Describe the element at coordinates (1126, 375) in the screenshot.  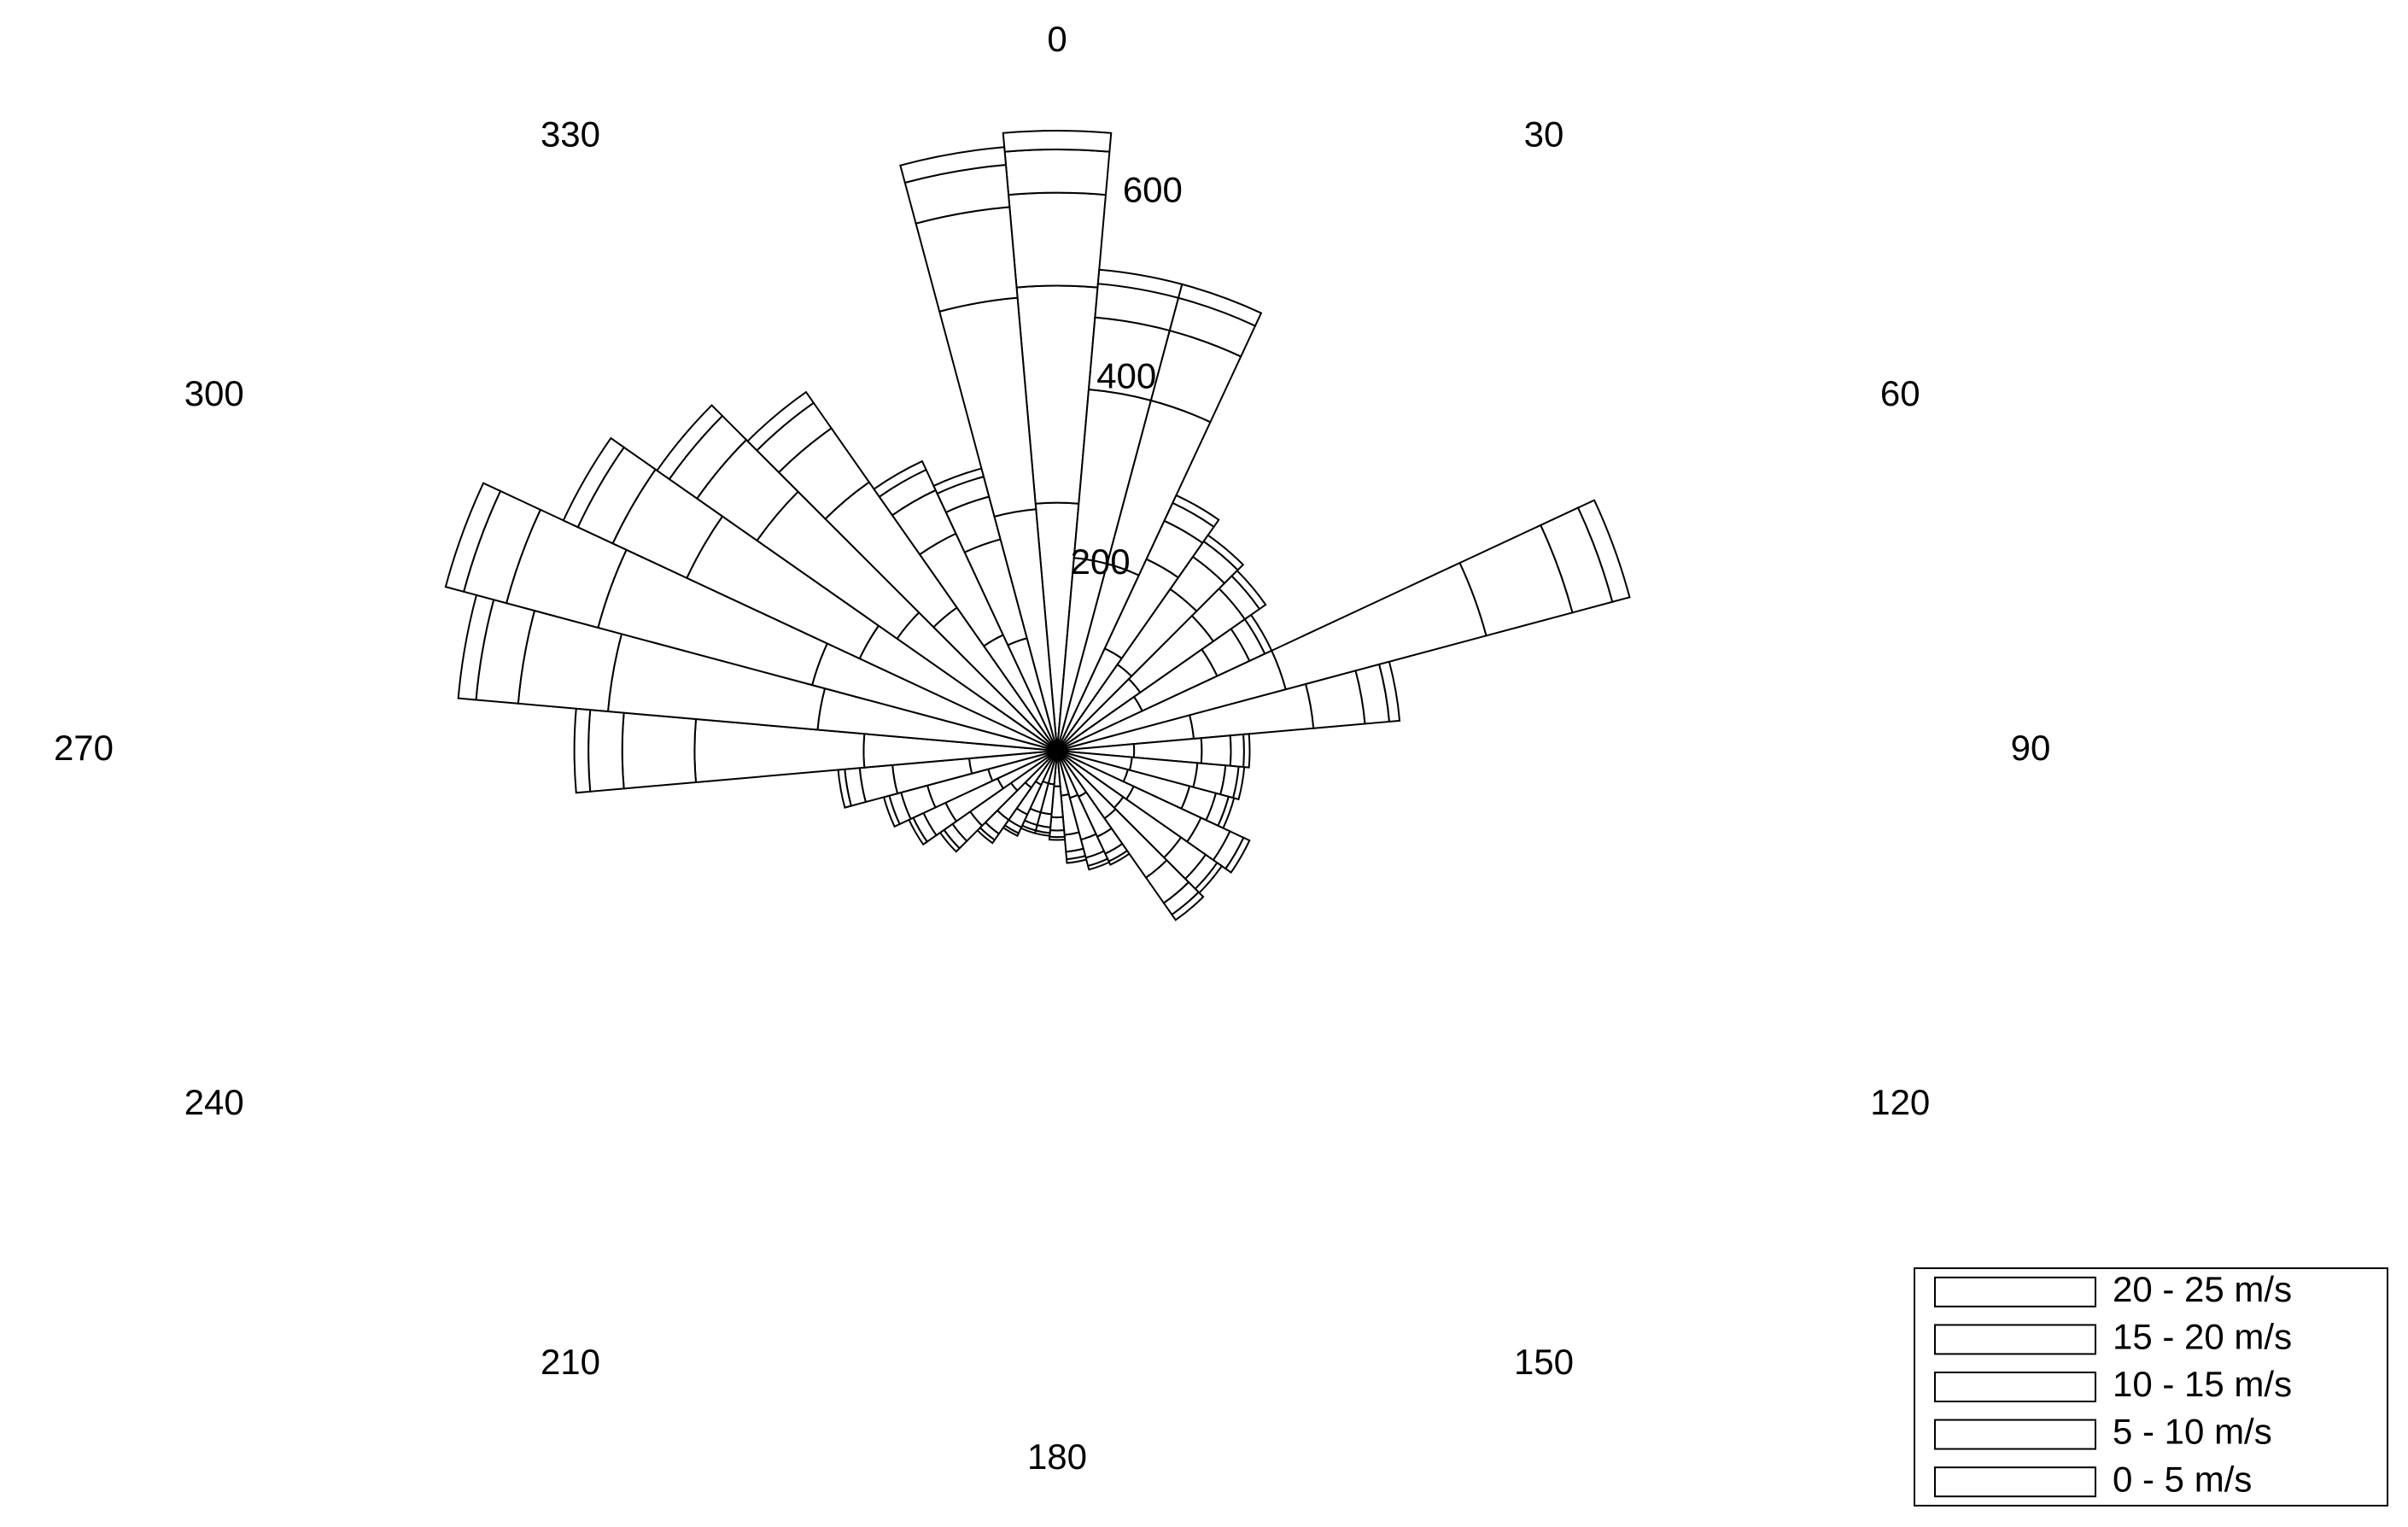
I see `r-tick-label: 400` at that location.